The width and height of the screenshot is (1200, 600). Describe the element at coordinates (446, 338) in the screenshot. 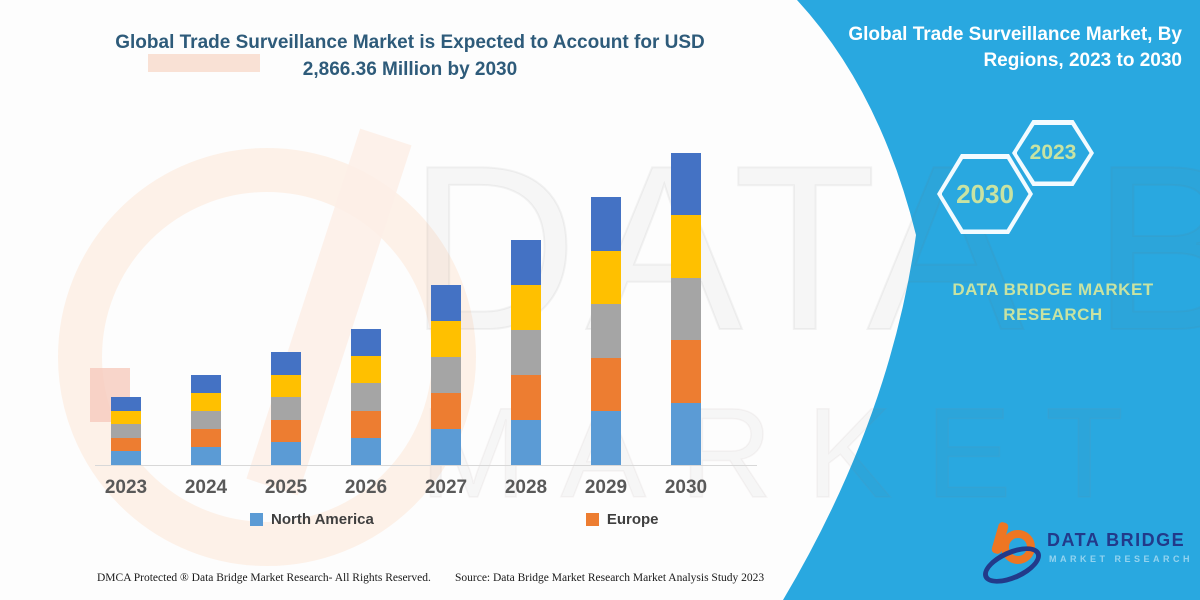

I see `bar-2027-segment-#FFC000` at that location.